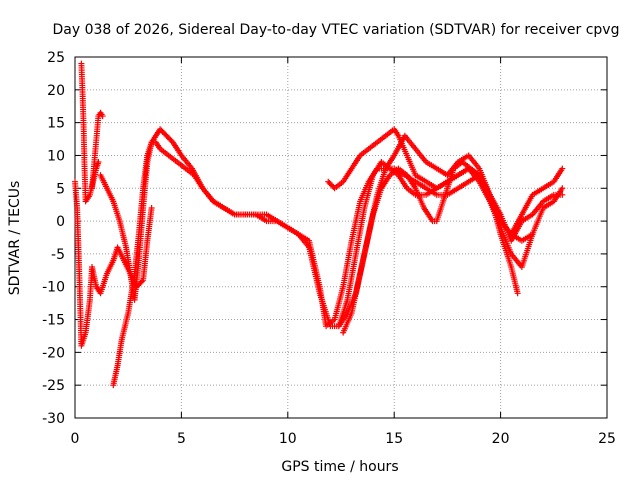 This screenshot has height=480, width=640. What do you see at coordinates (501, 439) in the screenshot?
I see `x-tick-label: 20` at bounding box center [501, 439].